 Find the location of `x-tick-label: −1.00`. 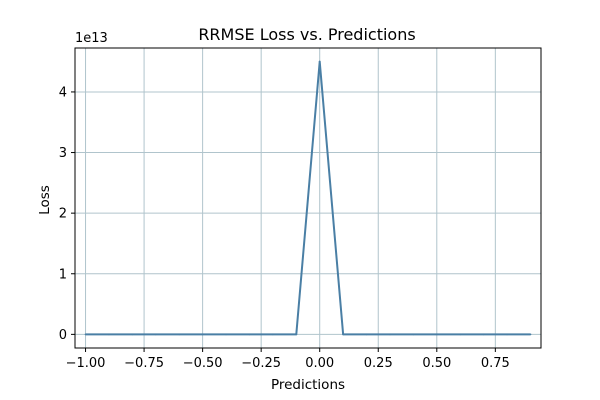

x-tick-label: −1.00 is located at coordinates (86, 363).